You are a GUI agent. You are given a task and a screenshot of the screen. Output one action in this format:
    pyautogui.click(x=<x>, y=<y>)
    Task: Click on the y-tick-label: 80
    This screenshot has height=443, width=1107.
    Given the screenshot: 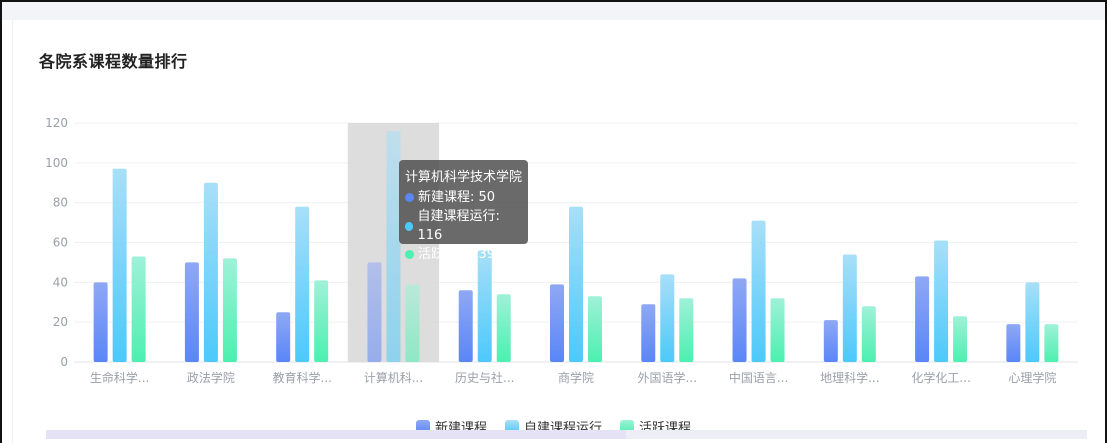 What is the action you would take?
    pyautogui.click(x=60, y=203)
    